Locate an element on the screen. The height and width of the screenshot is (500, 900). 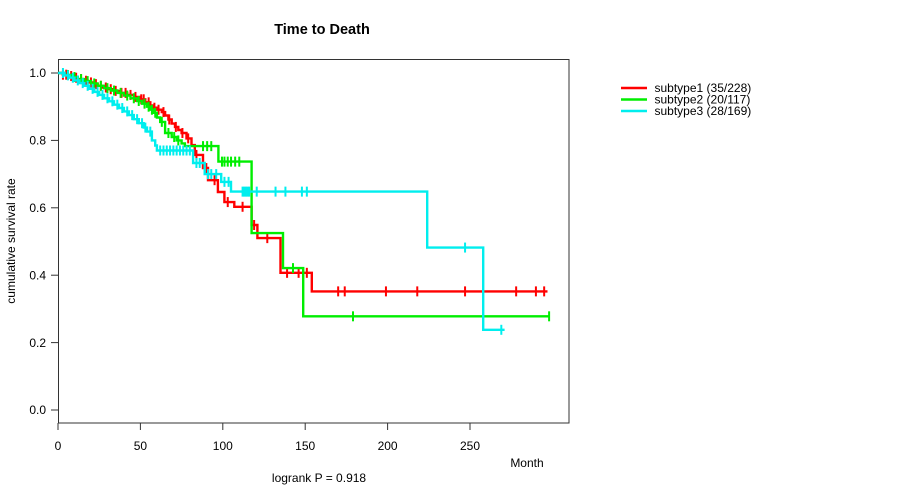
x-tick-label: 150 is located at coordinates (305, 446).